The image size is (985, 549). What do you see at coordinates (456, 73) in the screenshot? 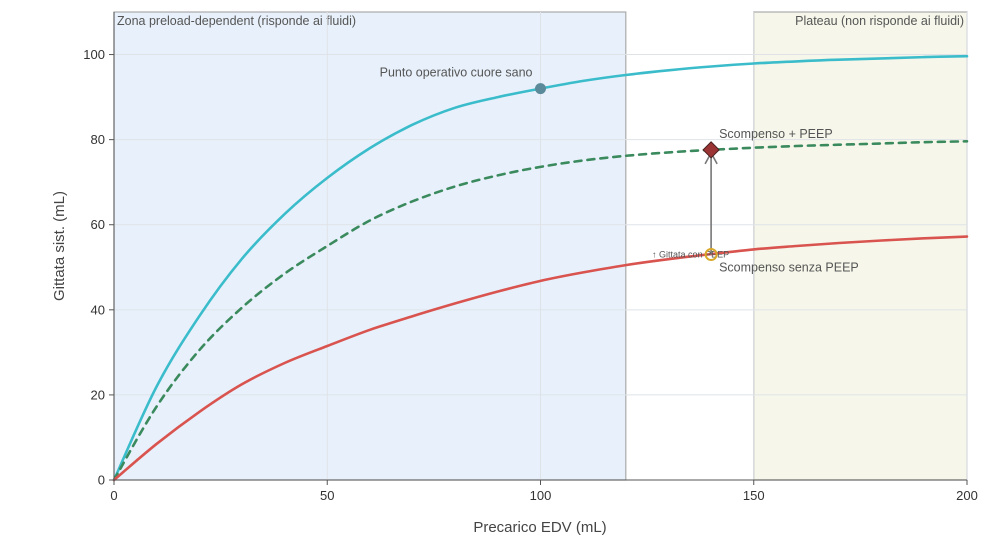
I see `healthy-point-label: Punto operativo cuore sano` at bounding box center [456, 73].